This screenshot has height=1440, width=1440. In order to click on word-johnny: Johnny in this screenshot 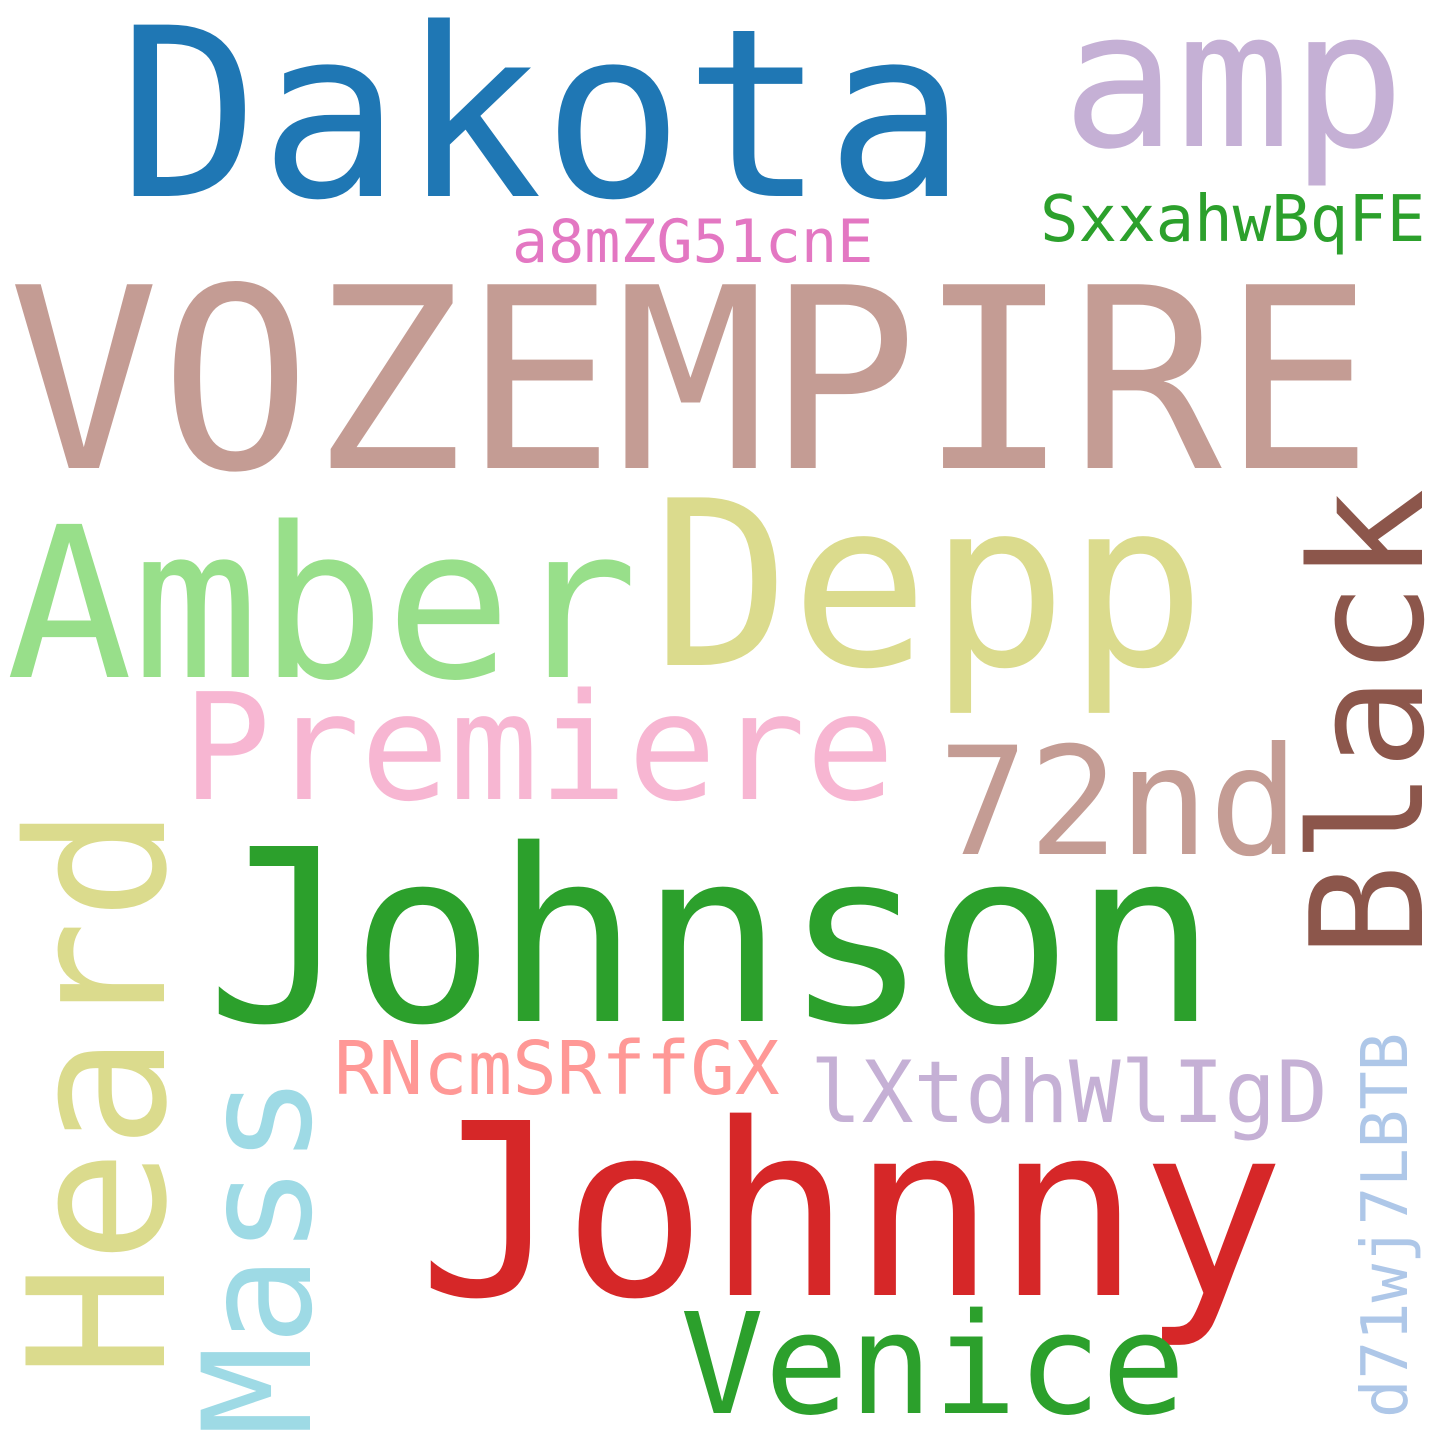, I will do `click(851, 1212)`.